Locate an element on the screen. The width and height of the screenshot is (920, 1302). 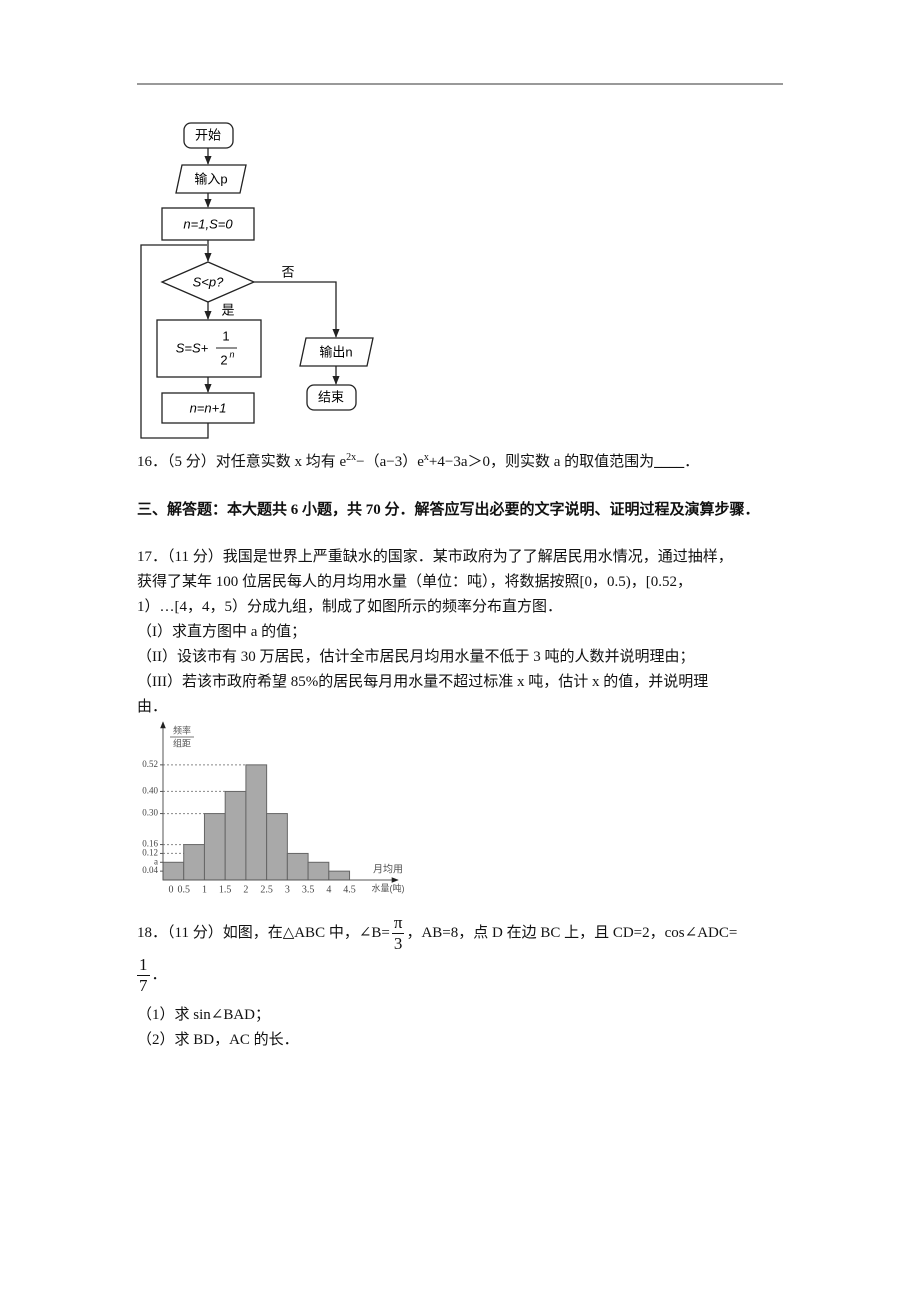
question-18-item: （1）求 sin∠BAD； is located at coordinates (203, 1015).